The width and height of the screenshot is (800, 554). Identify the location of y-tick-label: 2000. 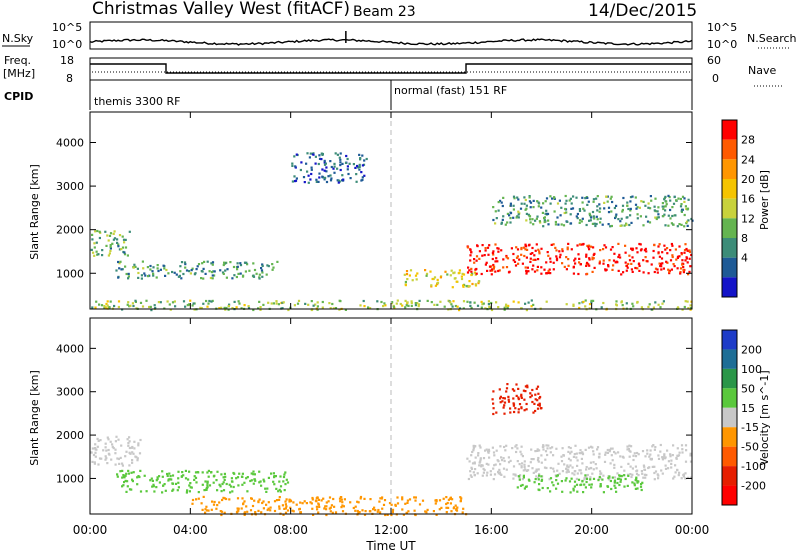
(70, 230).